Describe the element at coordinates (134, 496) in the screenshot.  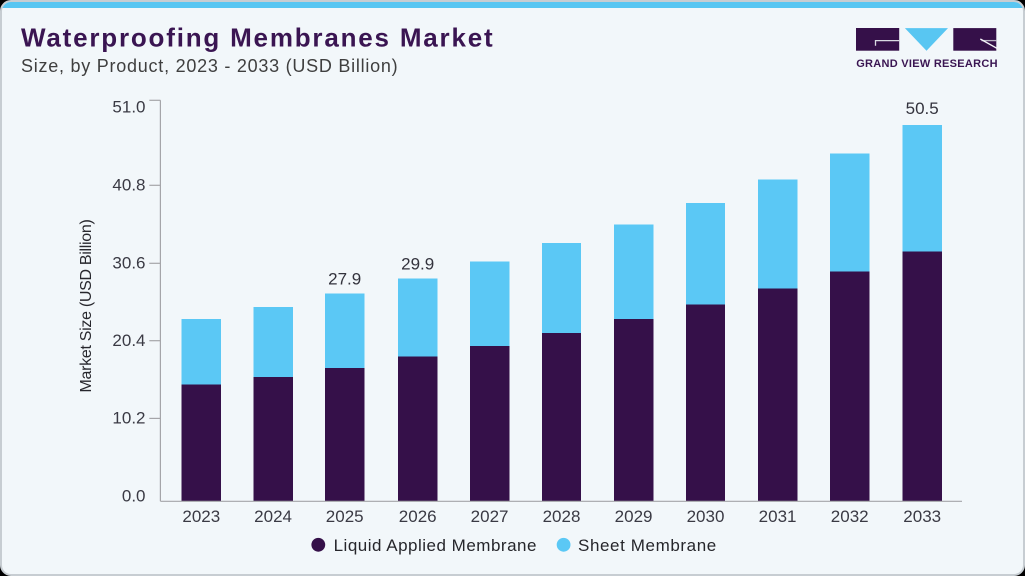
I see `svg-text: 0.0` at that location.